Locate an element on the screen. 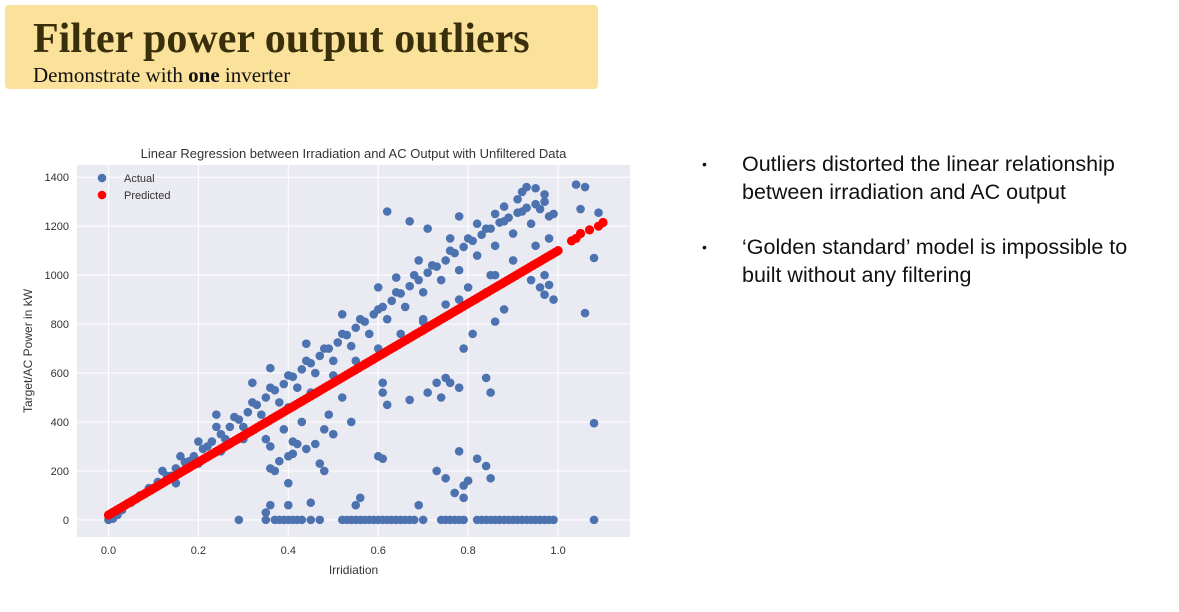 This screenshot has width=1179, height=612. x-tick-label: 0.0 is located at coordinates (108, 551).